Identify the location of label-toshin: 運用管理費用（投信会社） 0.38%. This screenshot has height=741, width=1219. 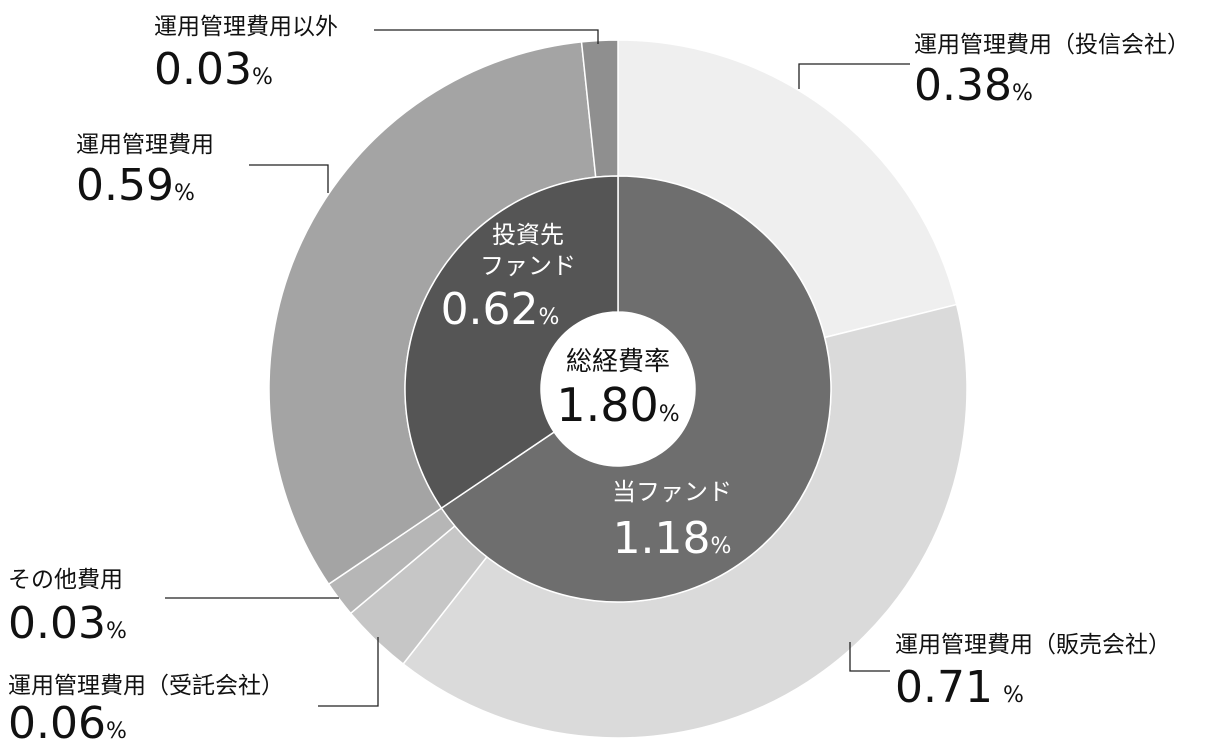
(1052, 71).